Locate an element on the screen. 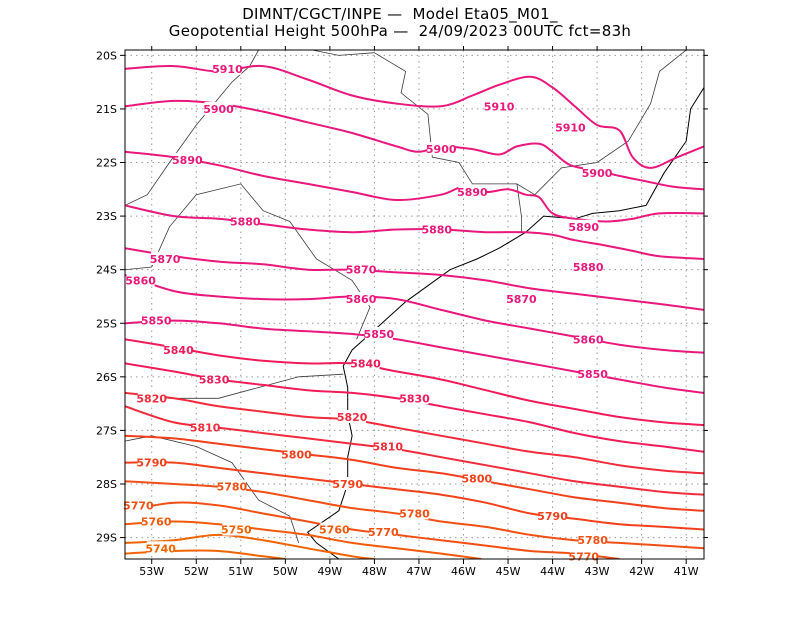 The width and height of the screenshot is (800, 618). lon-tick-label: 44W is located at coordinates (552, 571).